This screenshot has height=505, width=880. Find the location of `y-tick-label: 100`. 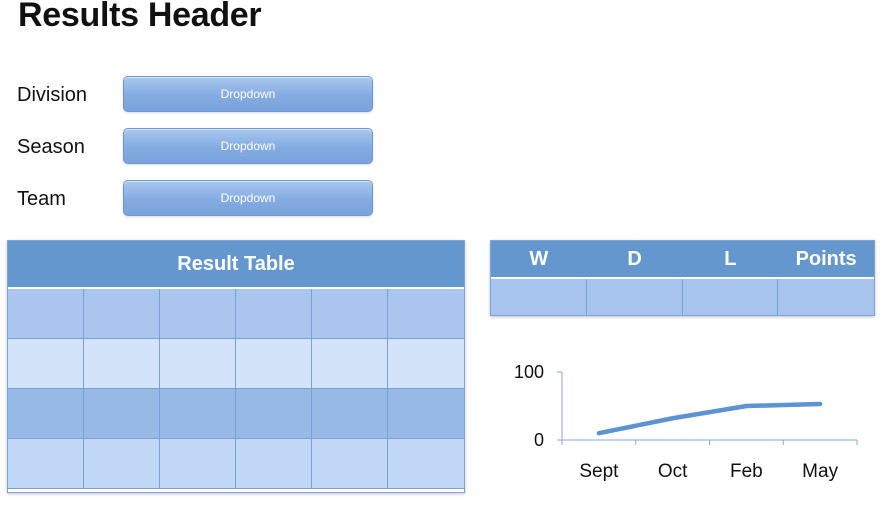

y-tick-label: 100 is located at coordinates (529, 372).